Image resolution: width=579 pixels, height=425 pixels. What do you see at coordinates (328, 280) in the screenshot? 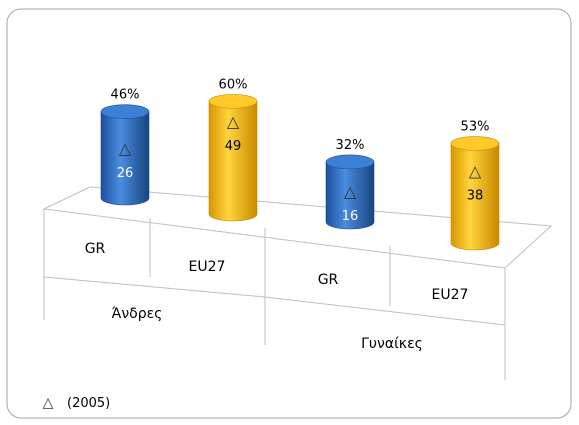
I see `category-label-3: GR` at bounding box center [328, 280].